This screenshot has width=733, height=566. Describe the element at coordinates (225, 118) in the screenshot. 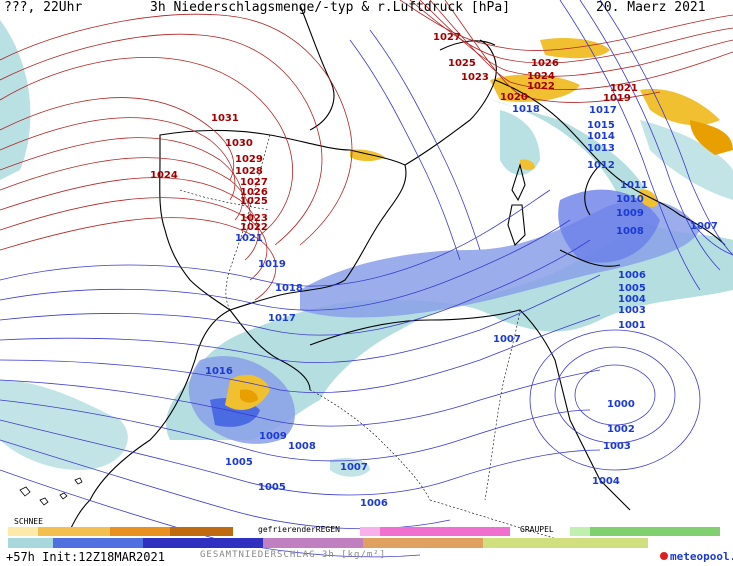

I see `isobar-label: 1031` at that location.